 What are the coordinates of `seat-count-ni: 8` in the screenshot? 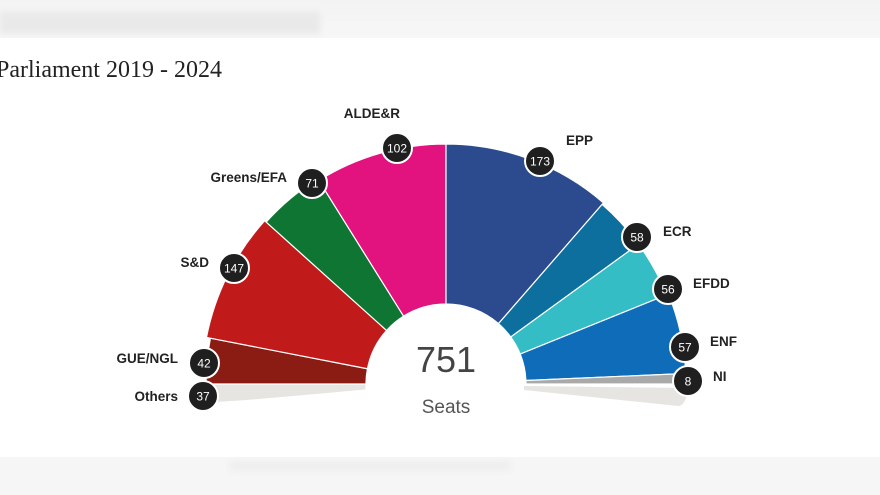 It's located at (688, 382).